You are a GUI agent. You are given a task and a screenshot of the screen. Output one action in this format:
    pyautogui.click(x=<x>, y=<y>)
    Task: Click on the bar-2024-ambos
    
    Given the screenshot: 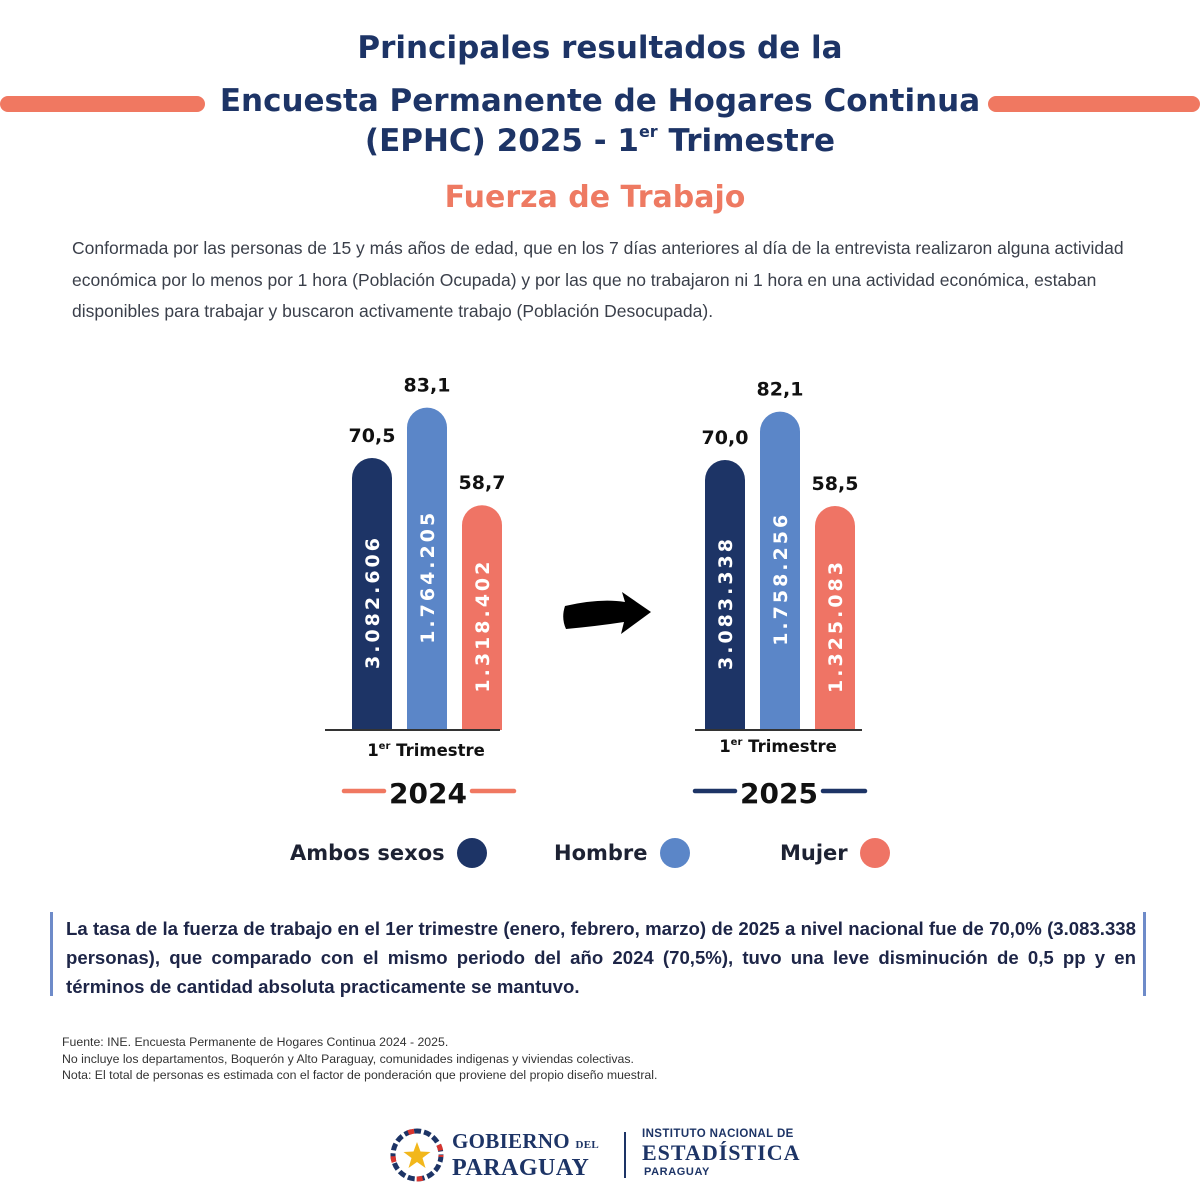 What is the action you would take?
    pyautogui.click(x=372, y=594)
    